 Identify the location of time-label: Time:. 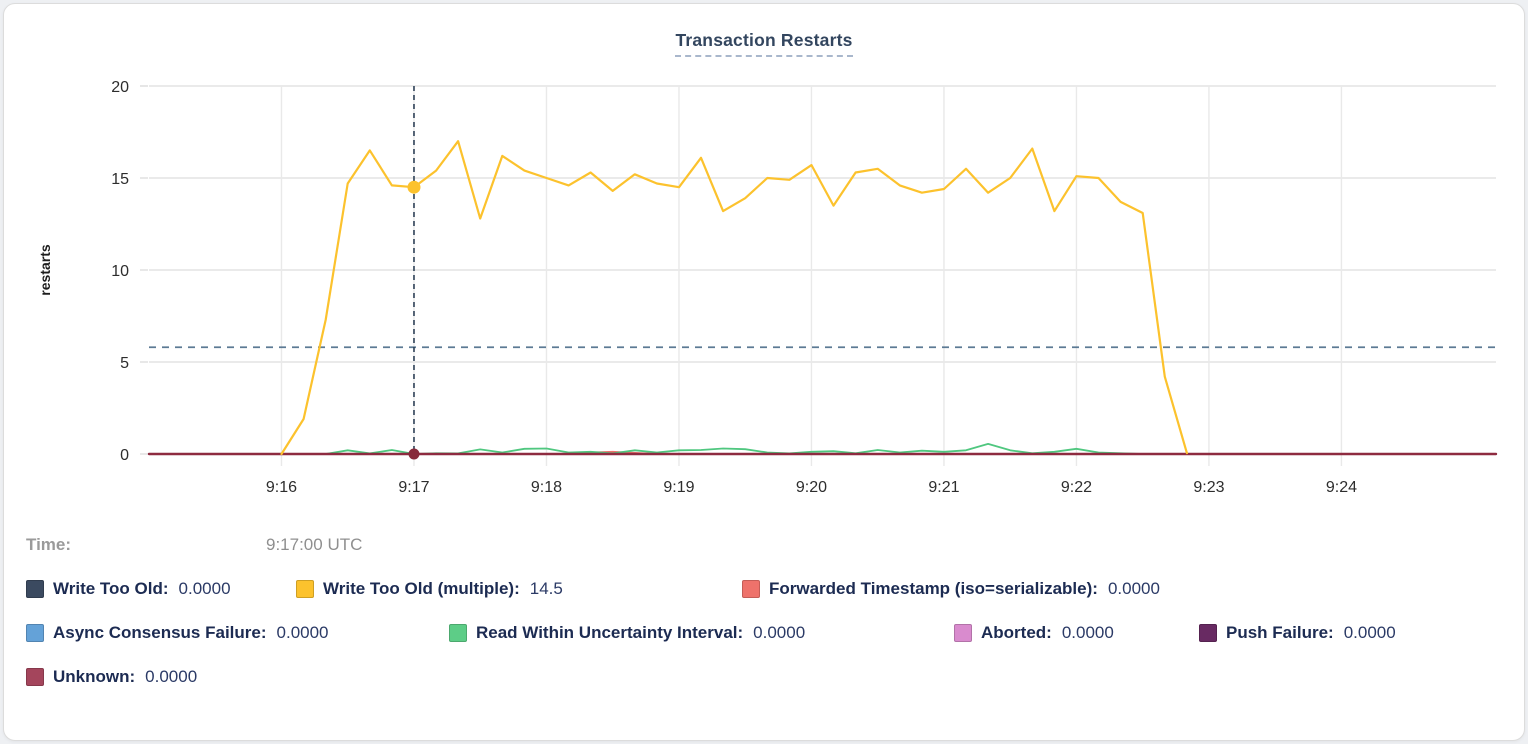
(49, 544).